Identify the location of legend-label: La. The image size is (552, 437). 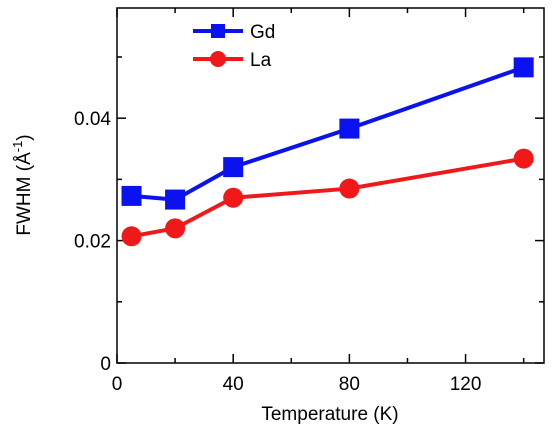
(261, 60).